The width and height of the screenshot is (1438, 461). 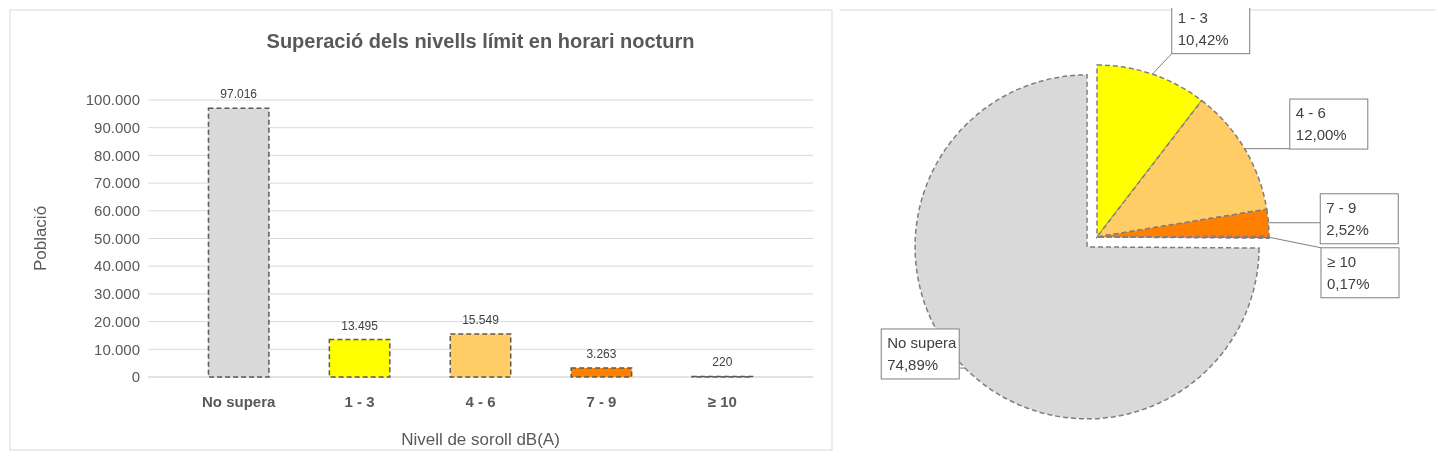 I want to click on data-label: 15.549, so click(x=481, y=319).